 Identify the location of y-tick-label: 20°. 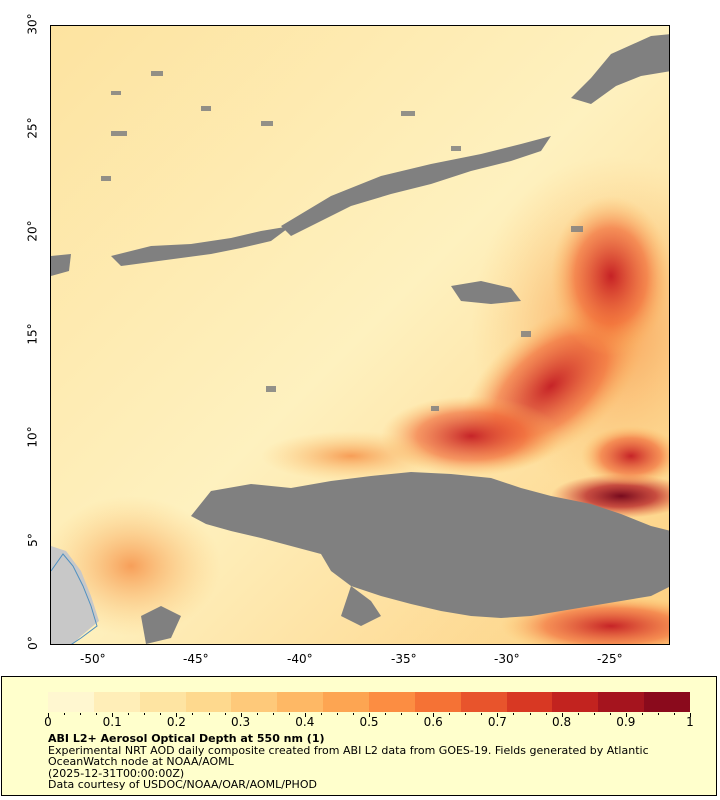
(32, 231).